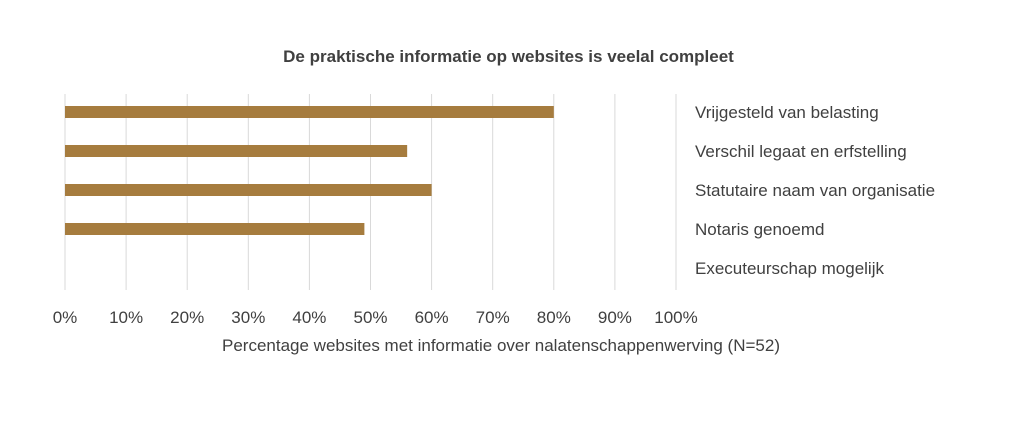 The image size is (1017, 423). What do you see at coordinates (126, 317) in the screenshot?
I see `x-tick-label: 10%` at bounding box center [126, 317].